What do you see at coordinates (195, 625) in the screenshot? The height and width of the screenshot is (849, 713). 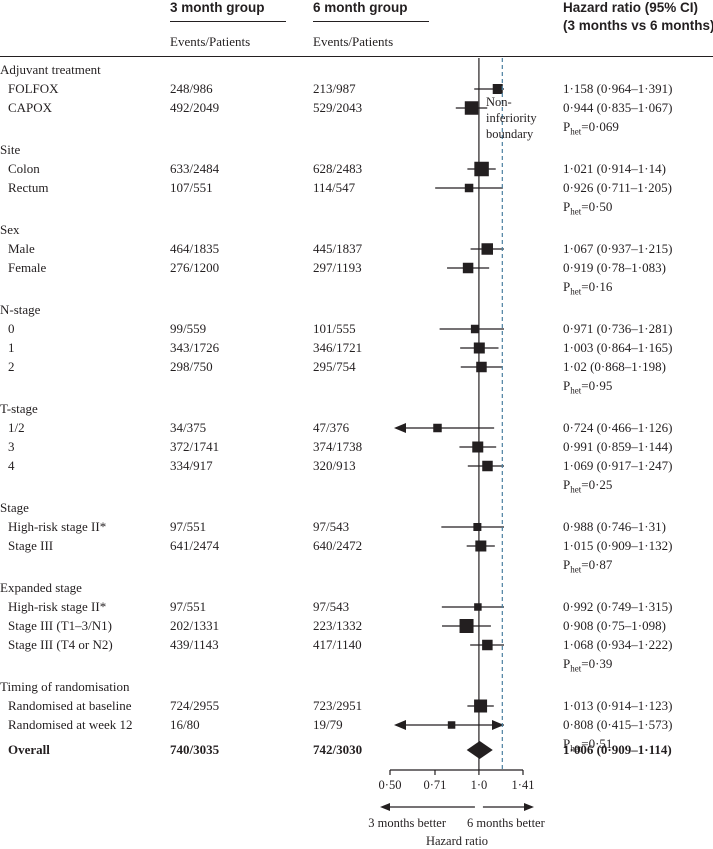 I see `group3-events: 202/1331` at bounding box center [195, 625].